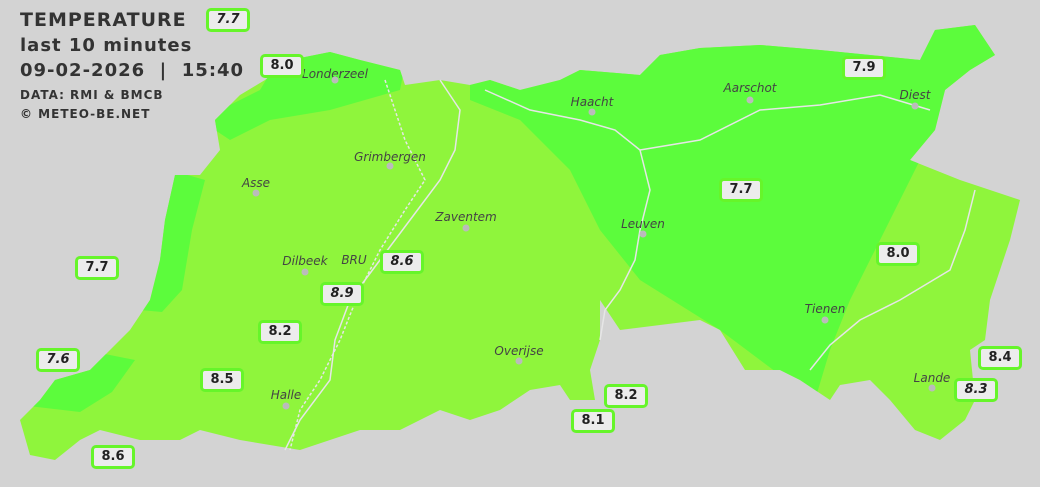  I want to click on station-temperature-label: 8.4, so click(1000, 358).